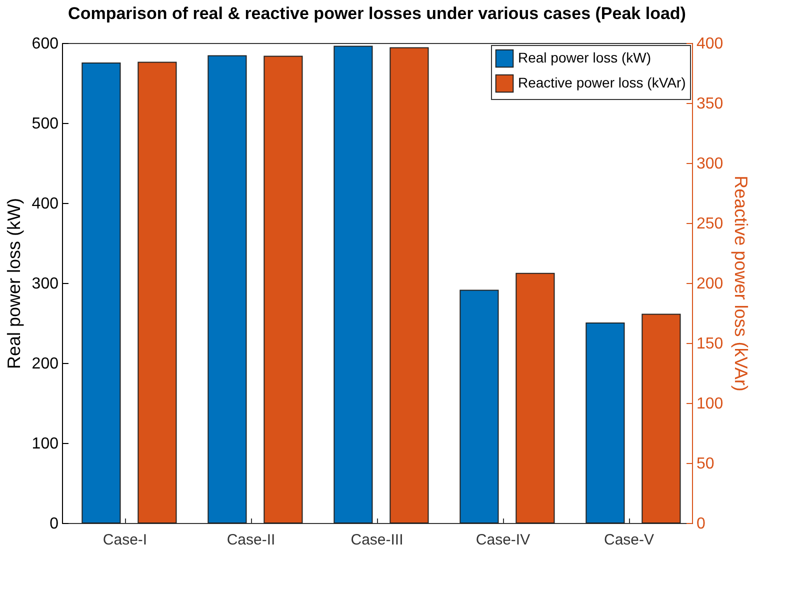 Image resolution: width=789 pixels, height=592 pixels. What do you see at coordinates (602, 82) in the screenshot?
I see `legend-label: Reactive power loss (kVAr)` at bounding box center [602, 82].